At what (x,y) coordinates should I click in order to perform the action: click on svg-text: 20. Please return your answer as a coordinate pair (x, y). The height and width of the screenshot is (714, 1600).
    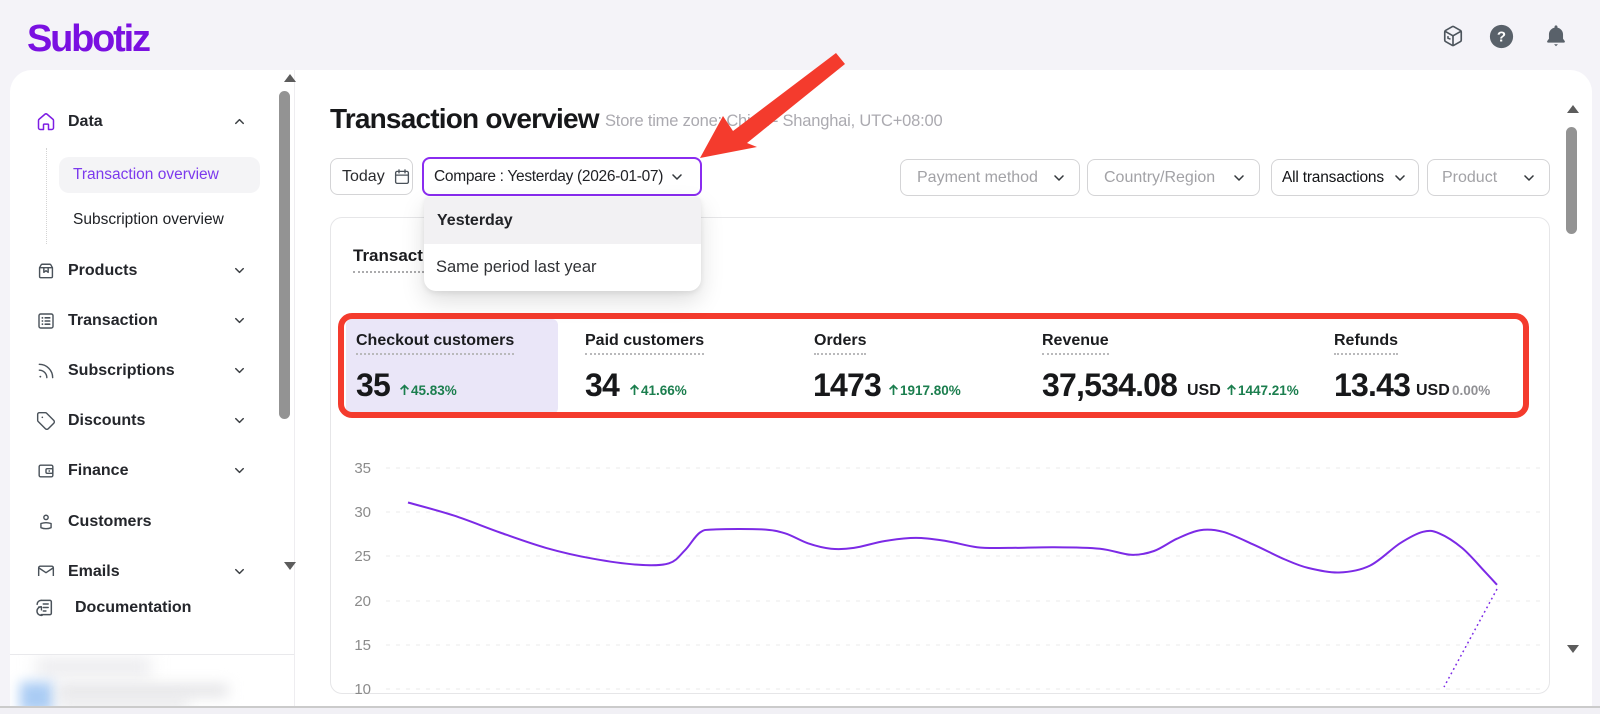
    Looking at the image, I should click on (362, 601).